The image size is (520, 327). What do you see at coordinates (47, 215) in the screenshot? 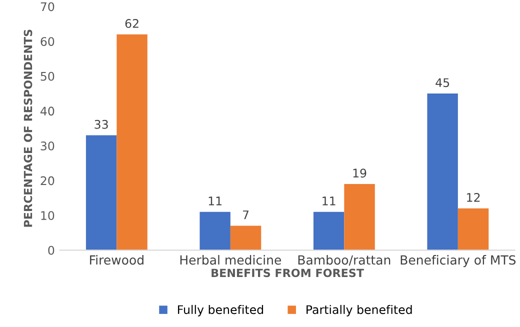
I see `y-tick-label: 10` at bounding box center [47, 215].